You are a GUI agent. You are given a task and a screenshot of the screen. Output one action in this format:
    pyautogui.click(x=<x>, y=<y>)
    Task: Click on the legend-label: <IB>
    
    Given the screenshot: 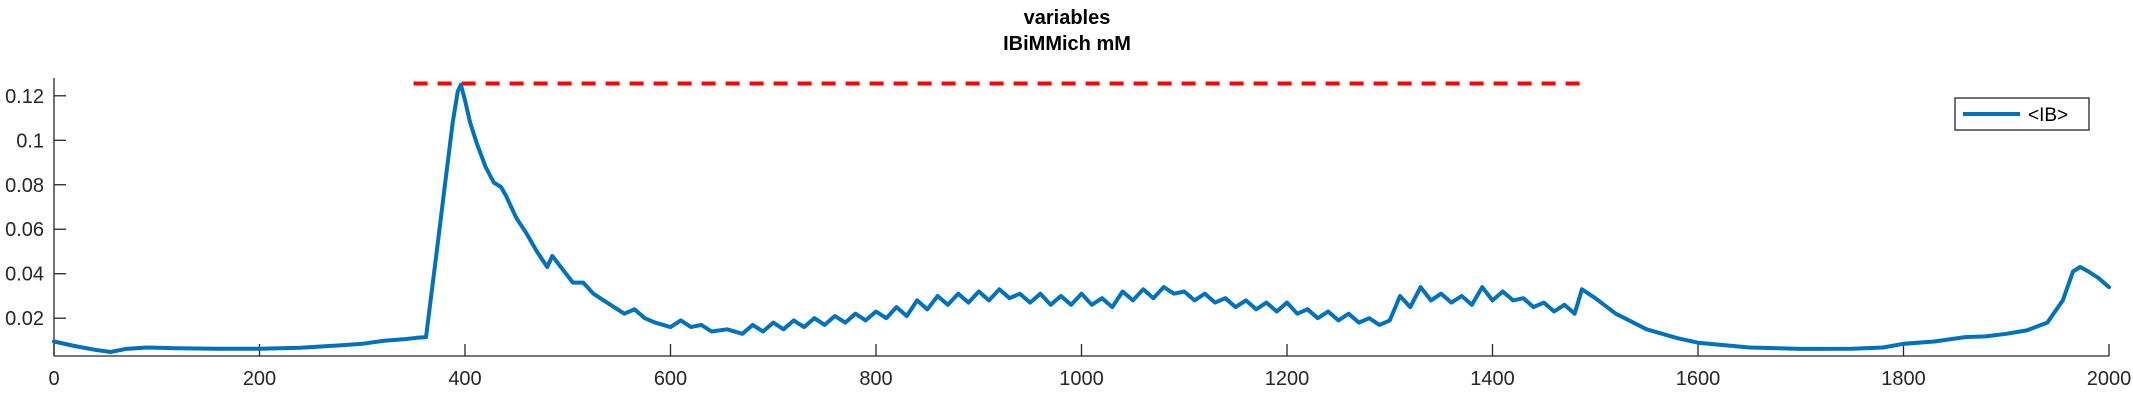 What is the action you would take?
    pyautogui.click(x=2048, y=115)
    